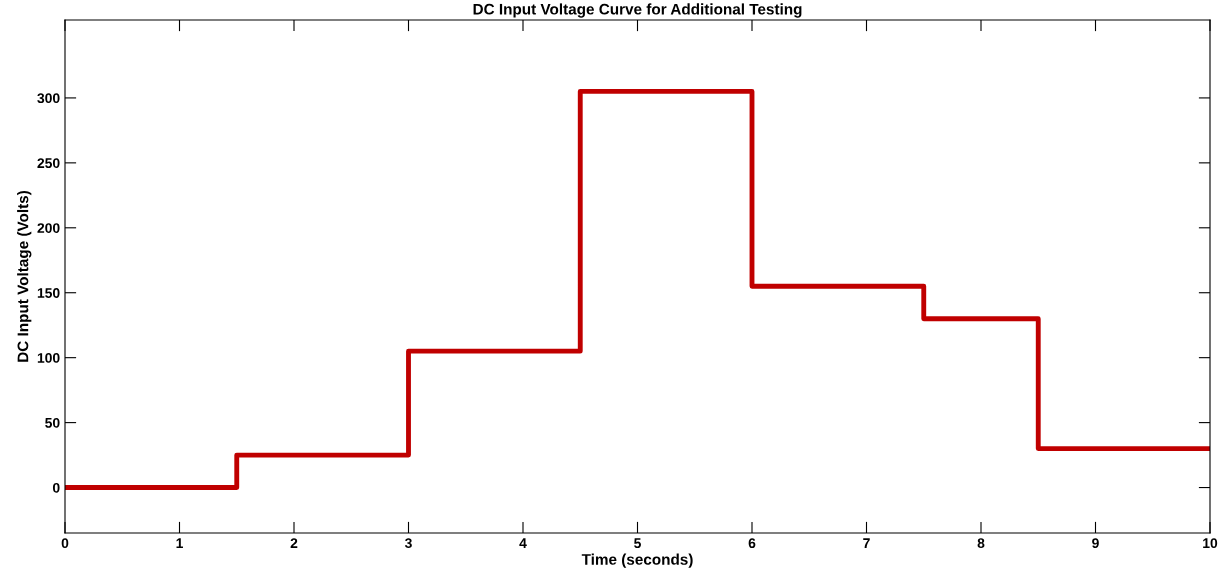  Describe the element at coordinates (637, 560) in the screenshot. I see `x-axis-title: Time (seconds)` at that location.